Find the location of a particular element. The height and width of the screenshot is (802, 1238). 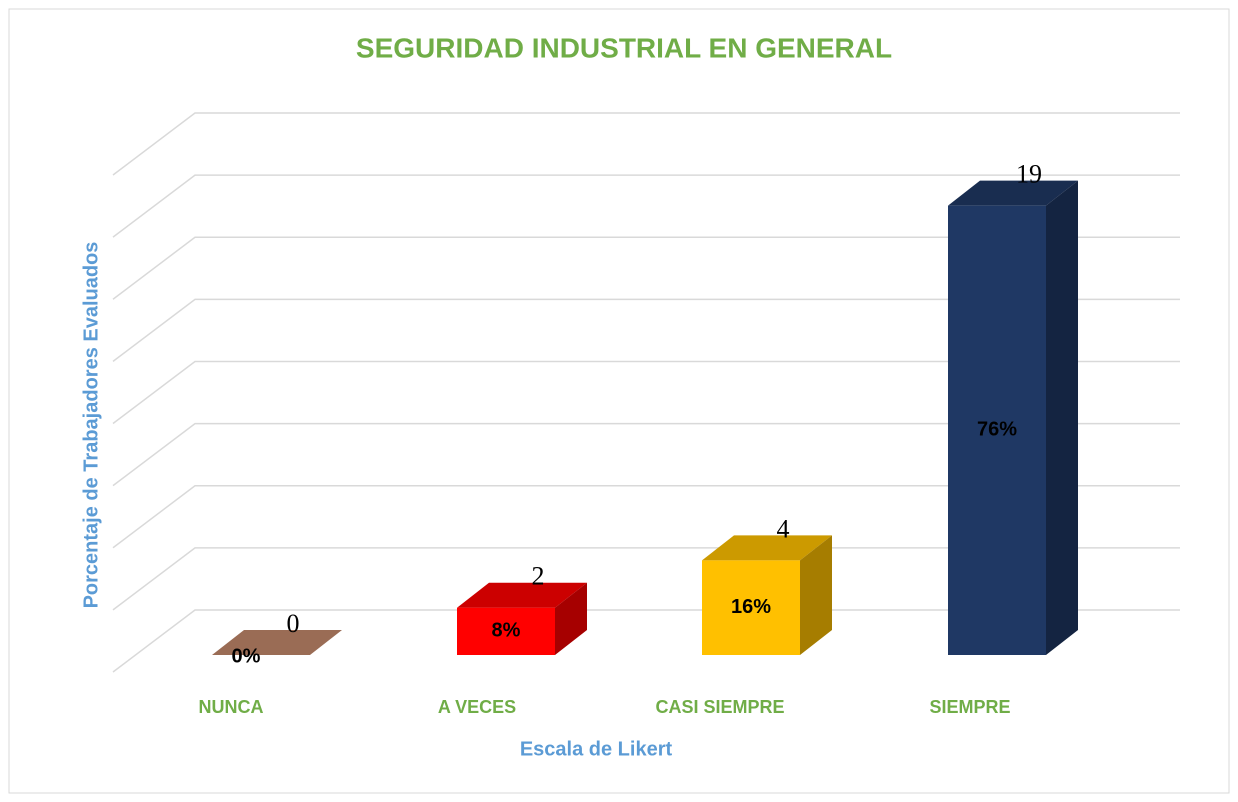

share-label: 76% is located at coordinates (997, 430).